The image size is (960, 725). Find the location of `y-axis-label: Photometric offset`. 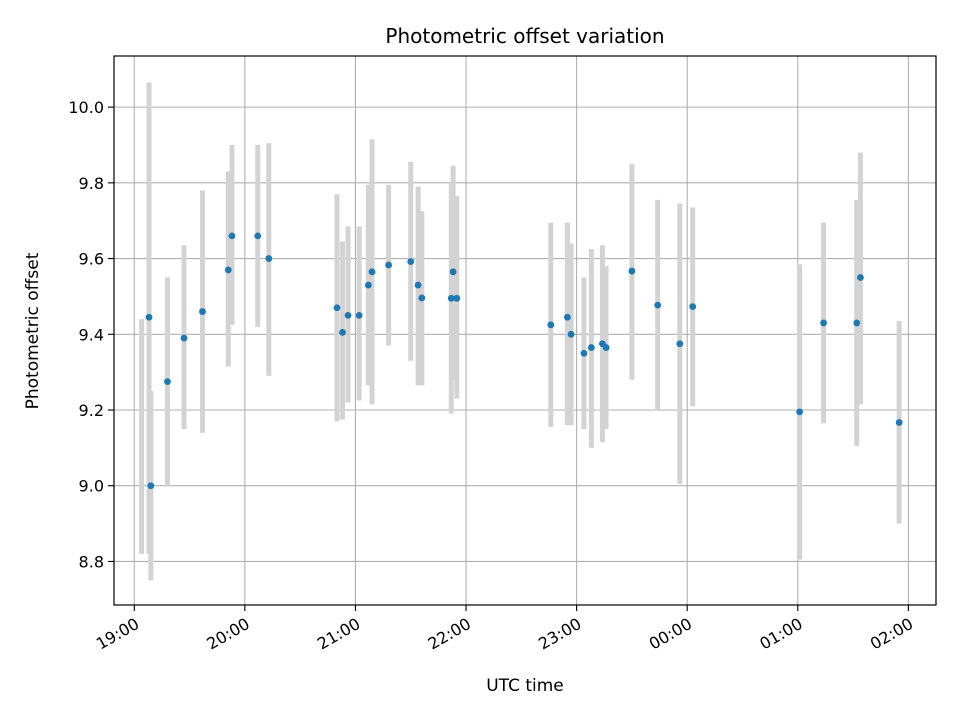

y-axis-label: Photometric offset is located at coordinates (33, 330).